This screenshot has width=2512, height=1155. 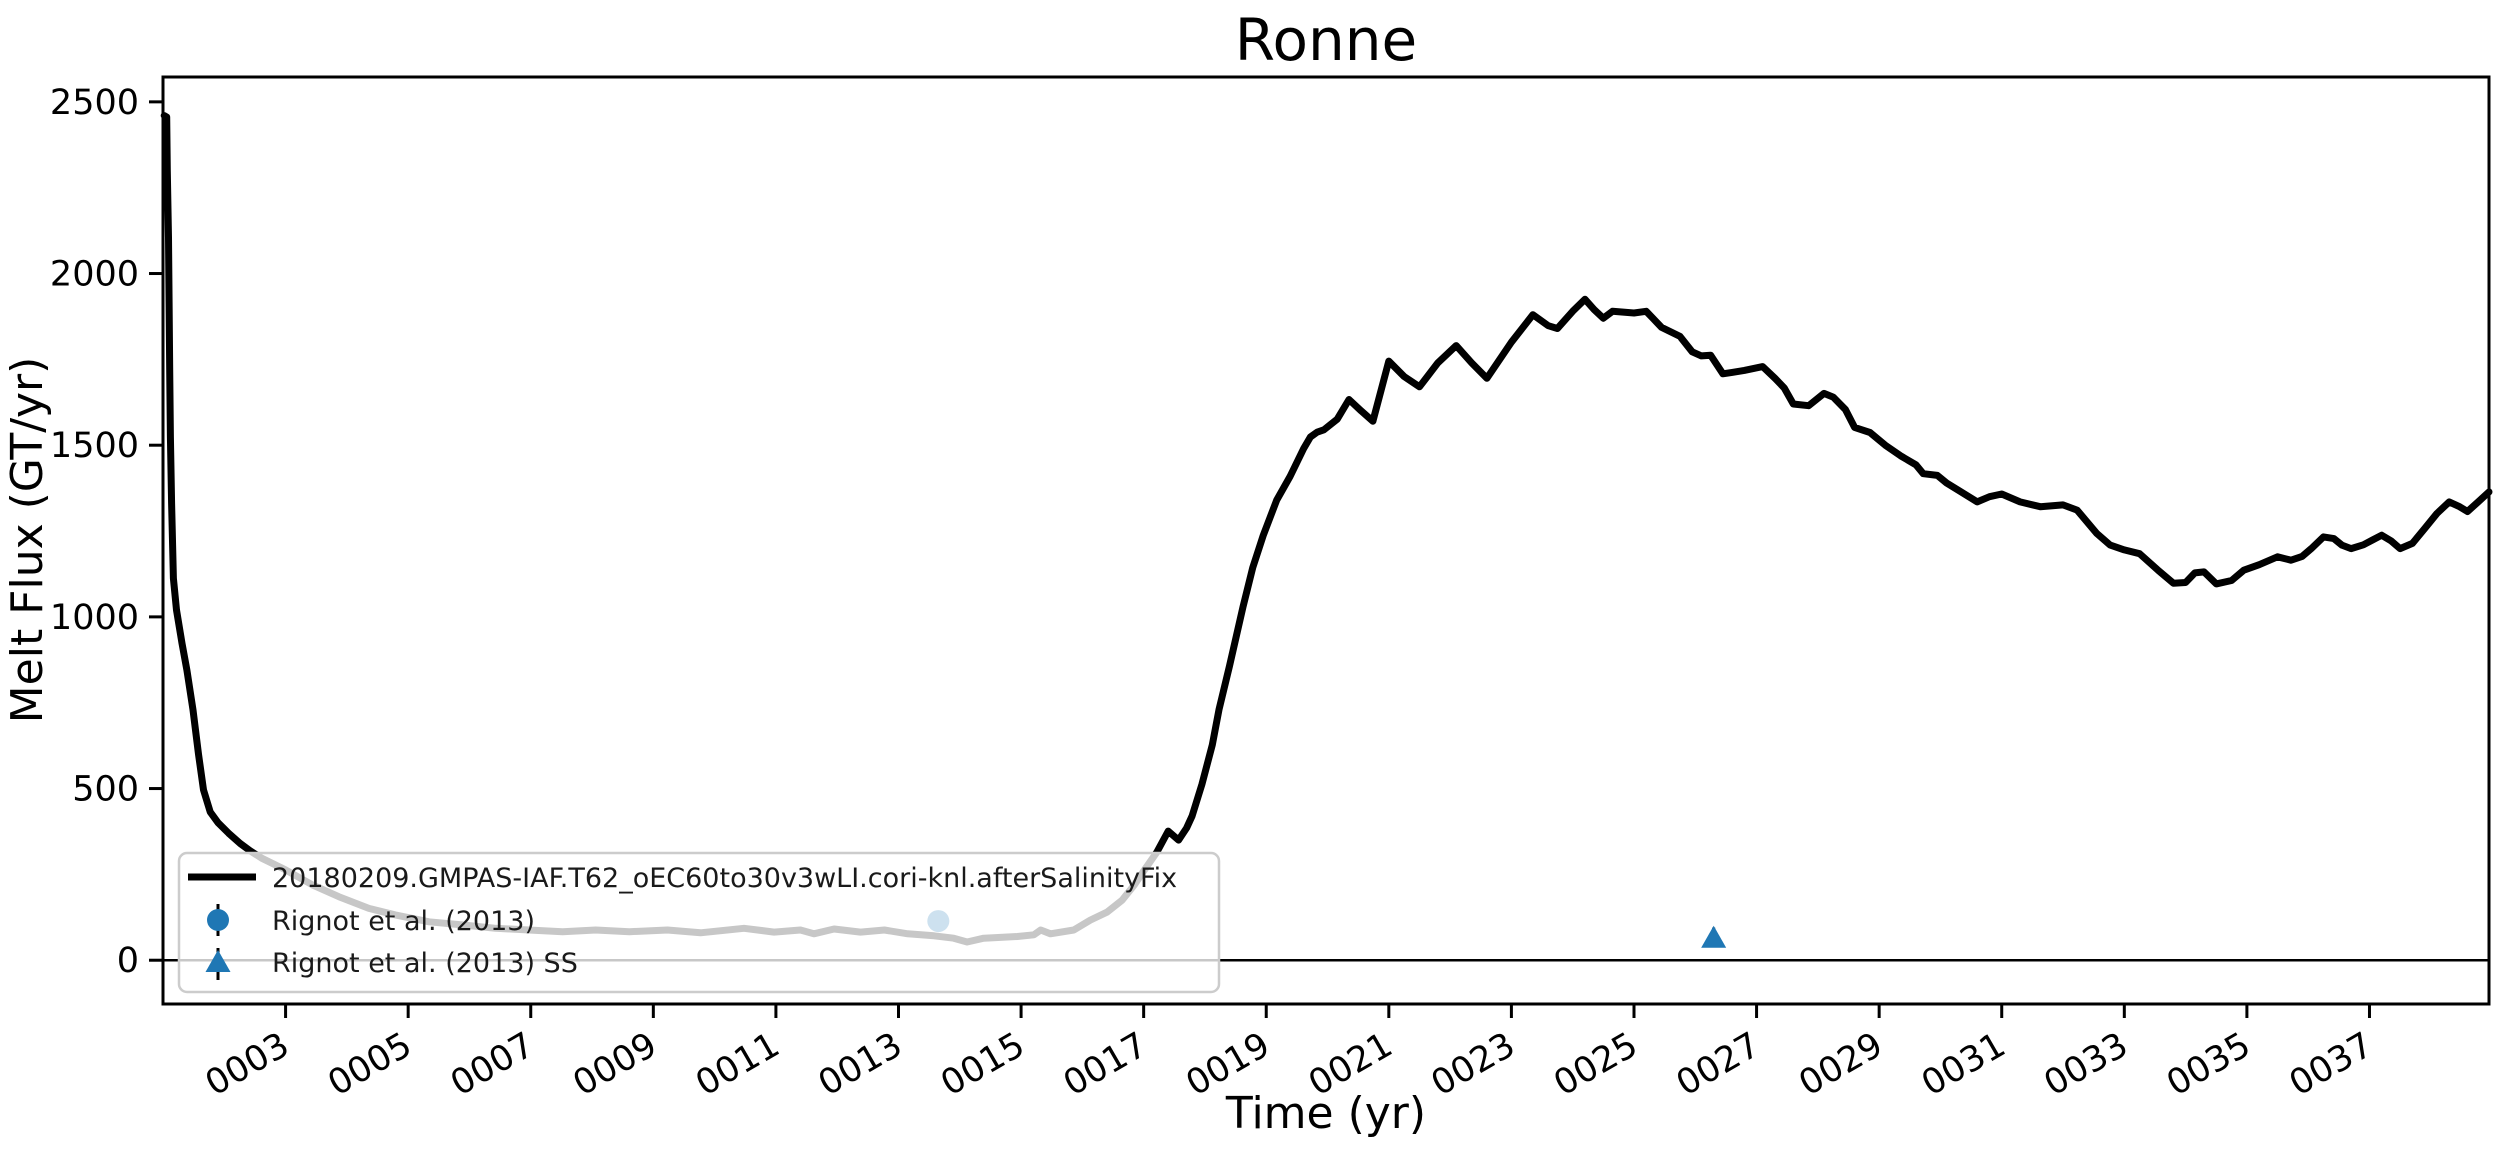 I want to click on x-axis-label: Time (yr), so click(x=1325, y=1113).